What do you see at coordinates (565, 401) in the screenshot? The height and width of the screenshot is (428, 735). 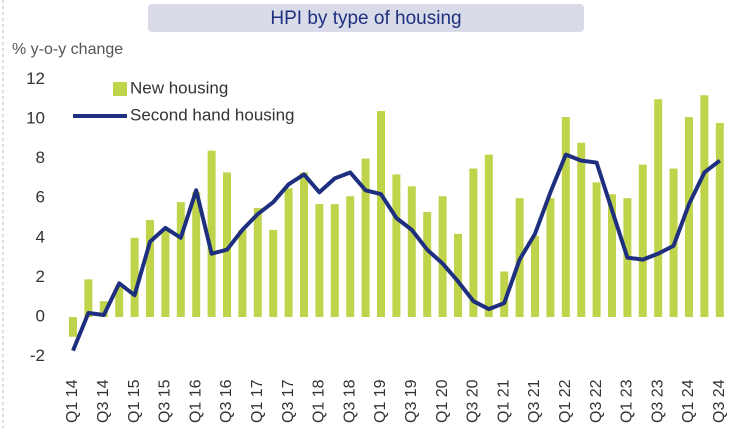 I see `x-tick-label: Q1 22` at bounding box center [565, 401].